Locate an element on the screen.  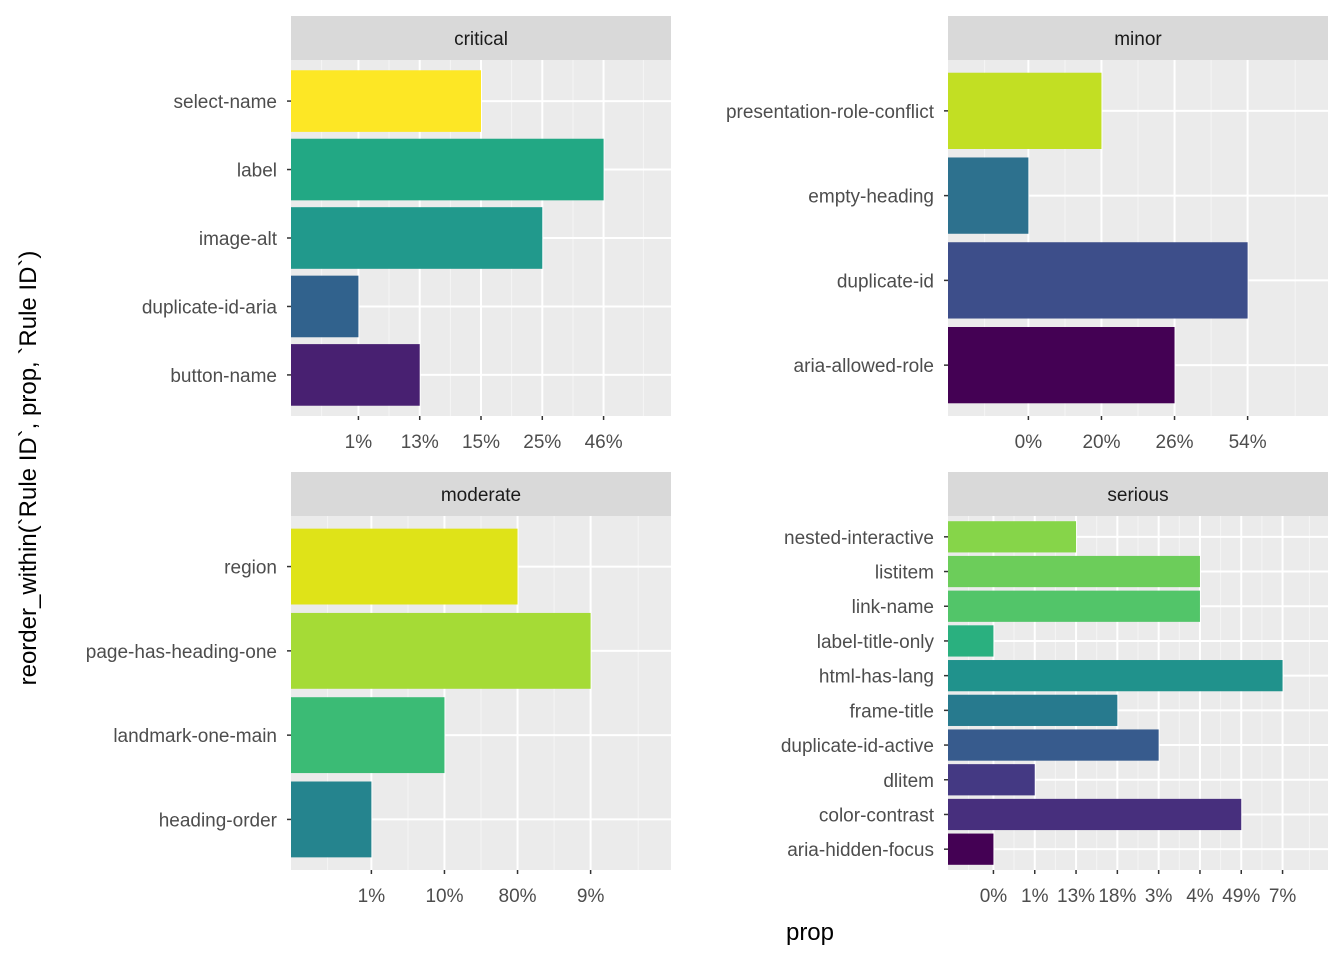
bar-link-name is located at coordinates (1074, 606).